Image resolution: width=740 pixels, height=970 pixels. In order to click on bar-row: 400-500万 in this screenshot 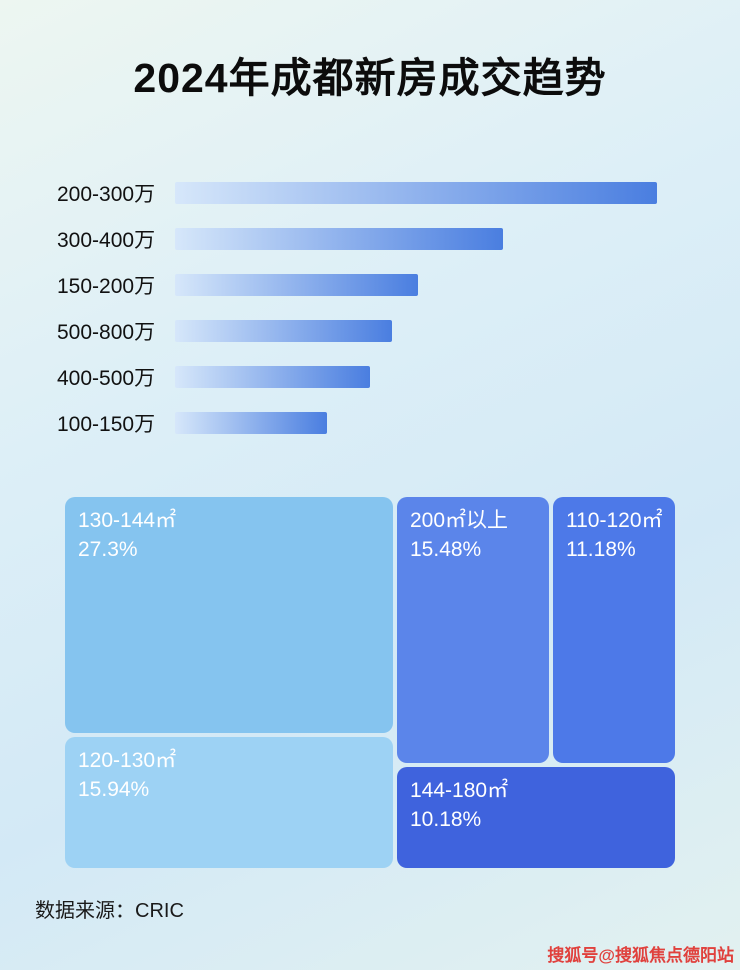, I will do `click(370, 378)`.